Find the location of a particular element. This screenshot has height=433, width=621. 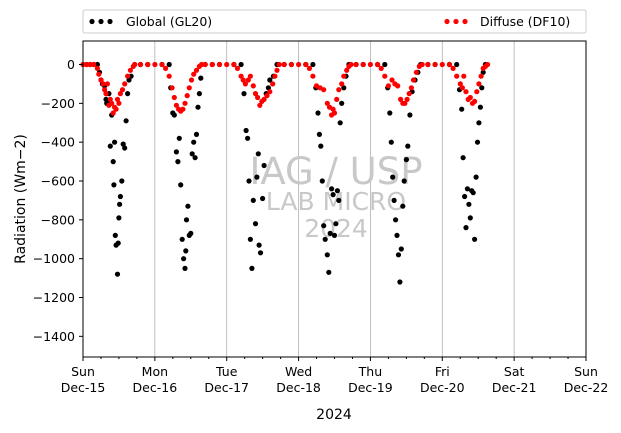

y-tick-label: 0 is located at coordinates (71, 64).